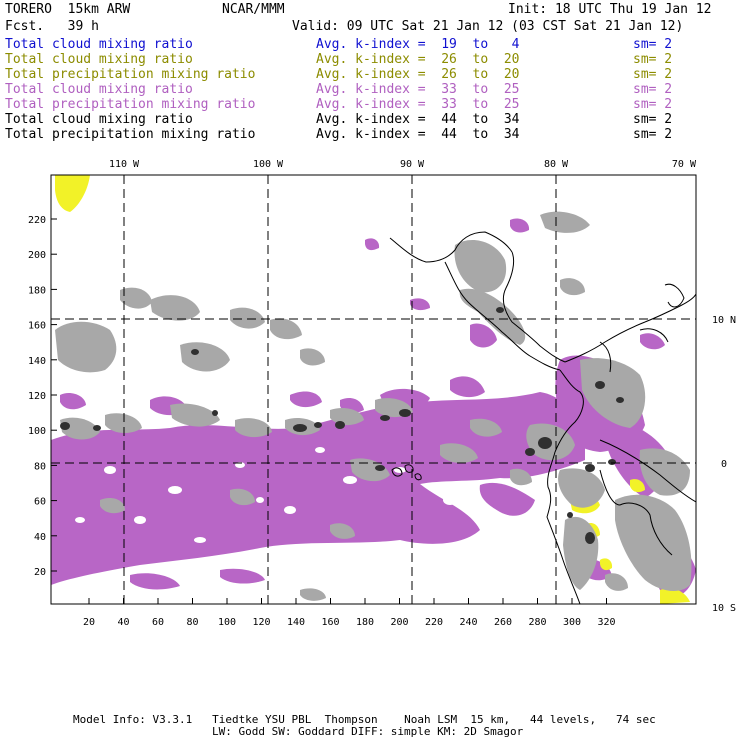 The height and width of the screenshot is (740, 740). What do you see at coordinates (192, 622) in the screenshot?
I see `x-tick-label: 80` at bounding box center [192, 622].